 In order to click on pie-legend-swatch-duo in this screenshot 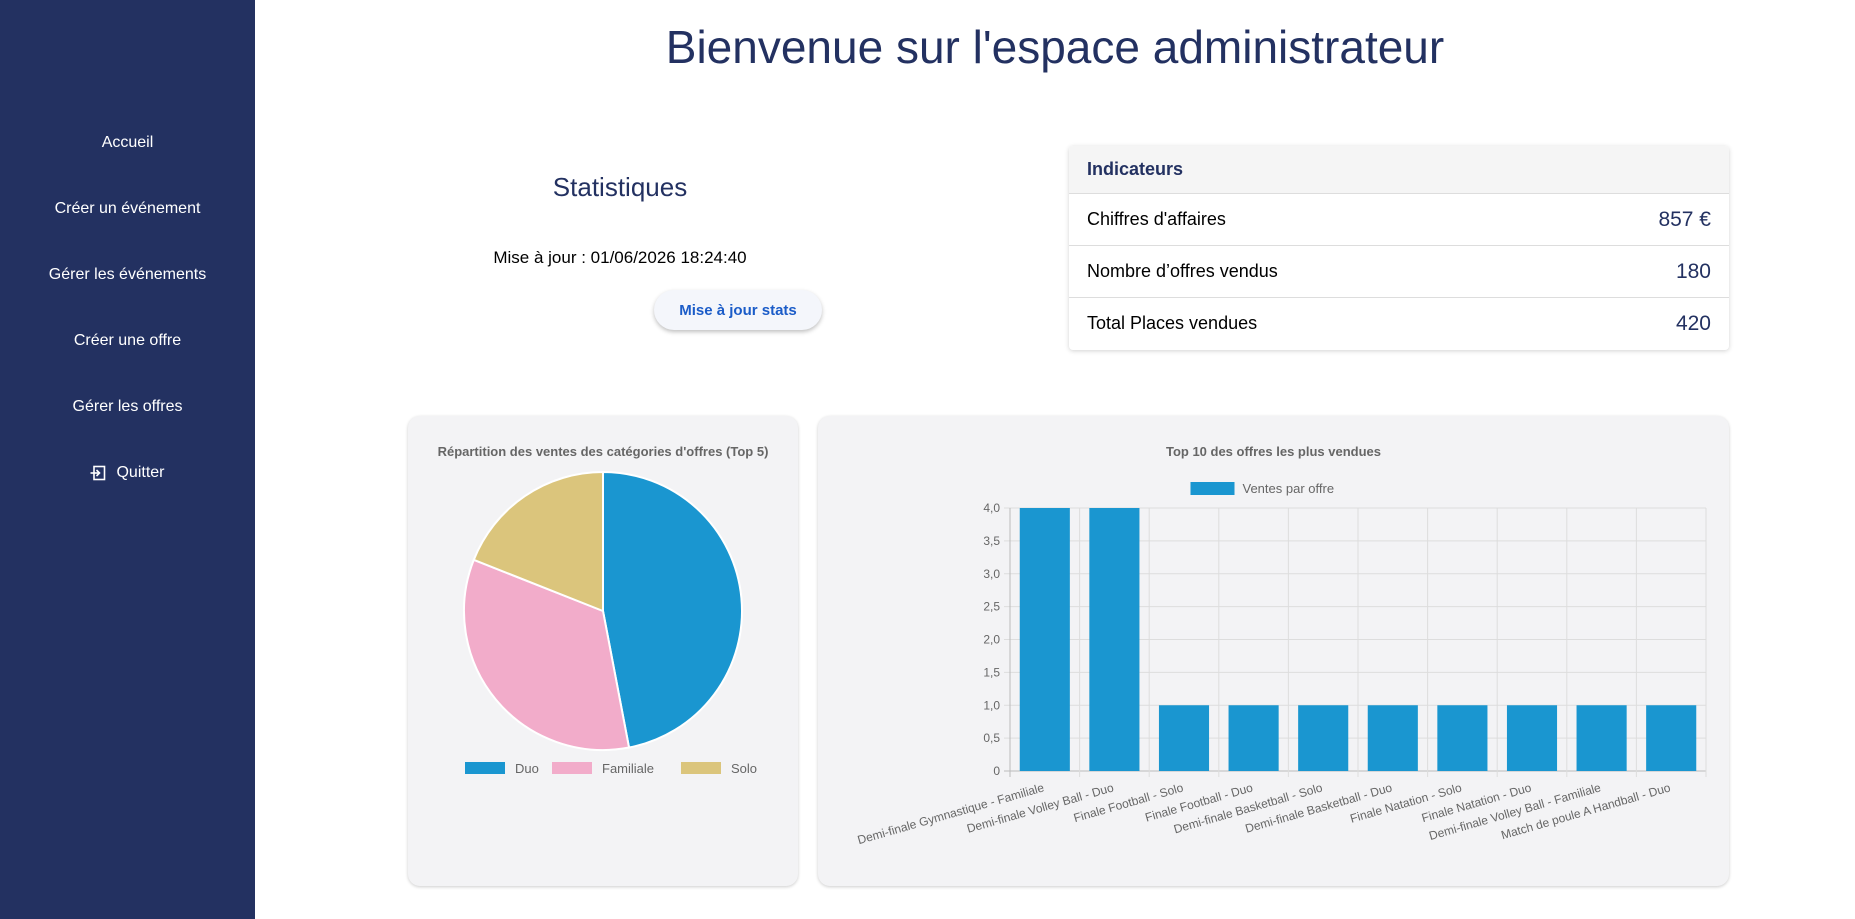, I will do `click(485, 768)`.